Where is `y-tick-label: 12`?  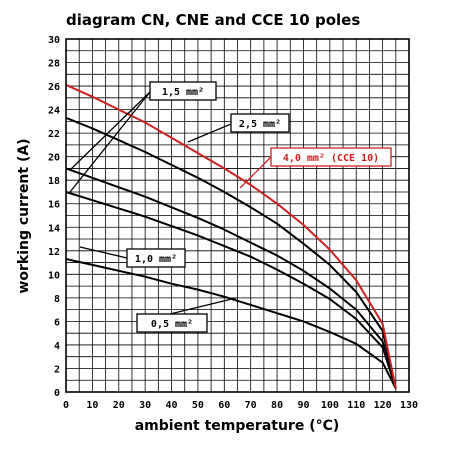
y-tick-label: 12 is located at coordinates (54, 252).